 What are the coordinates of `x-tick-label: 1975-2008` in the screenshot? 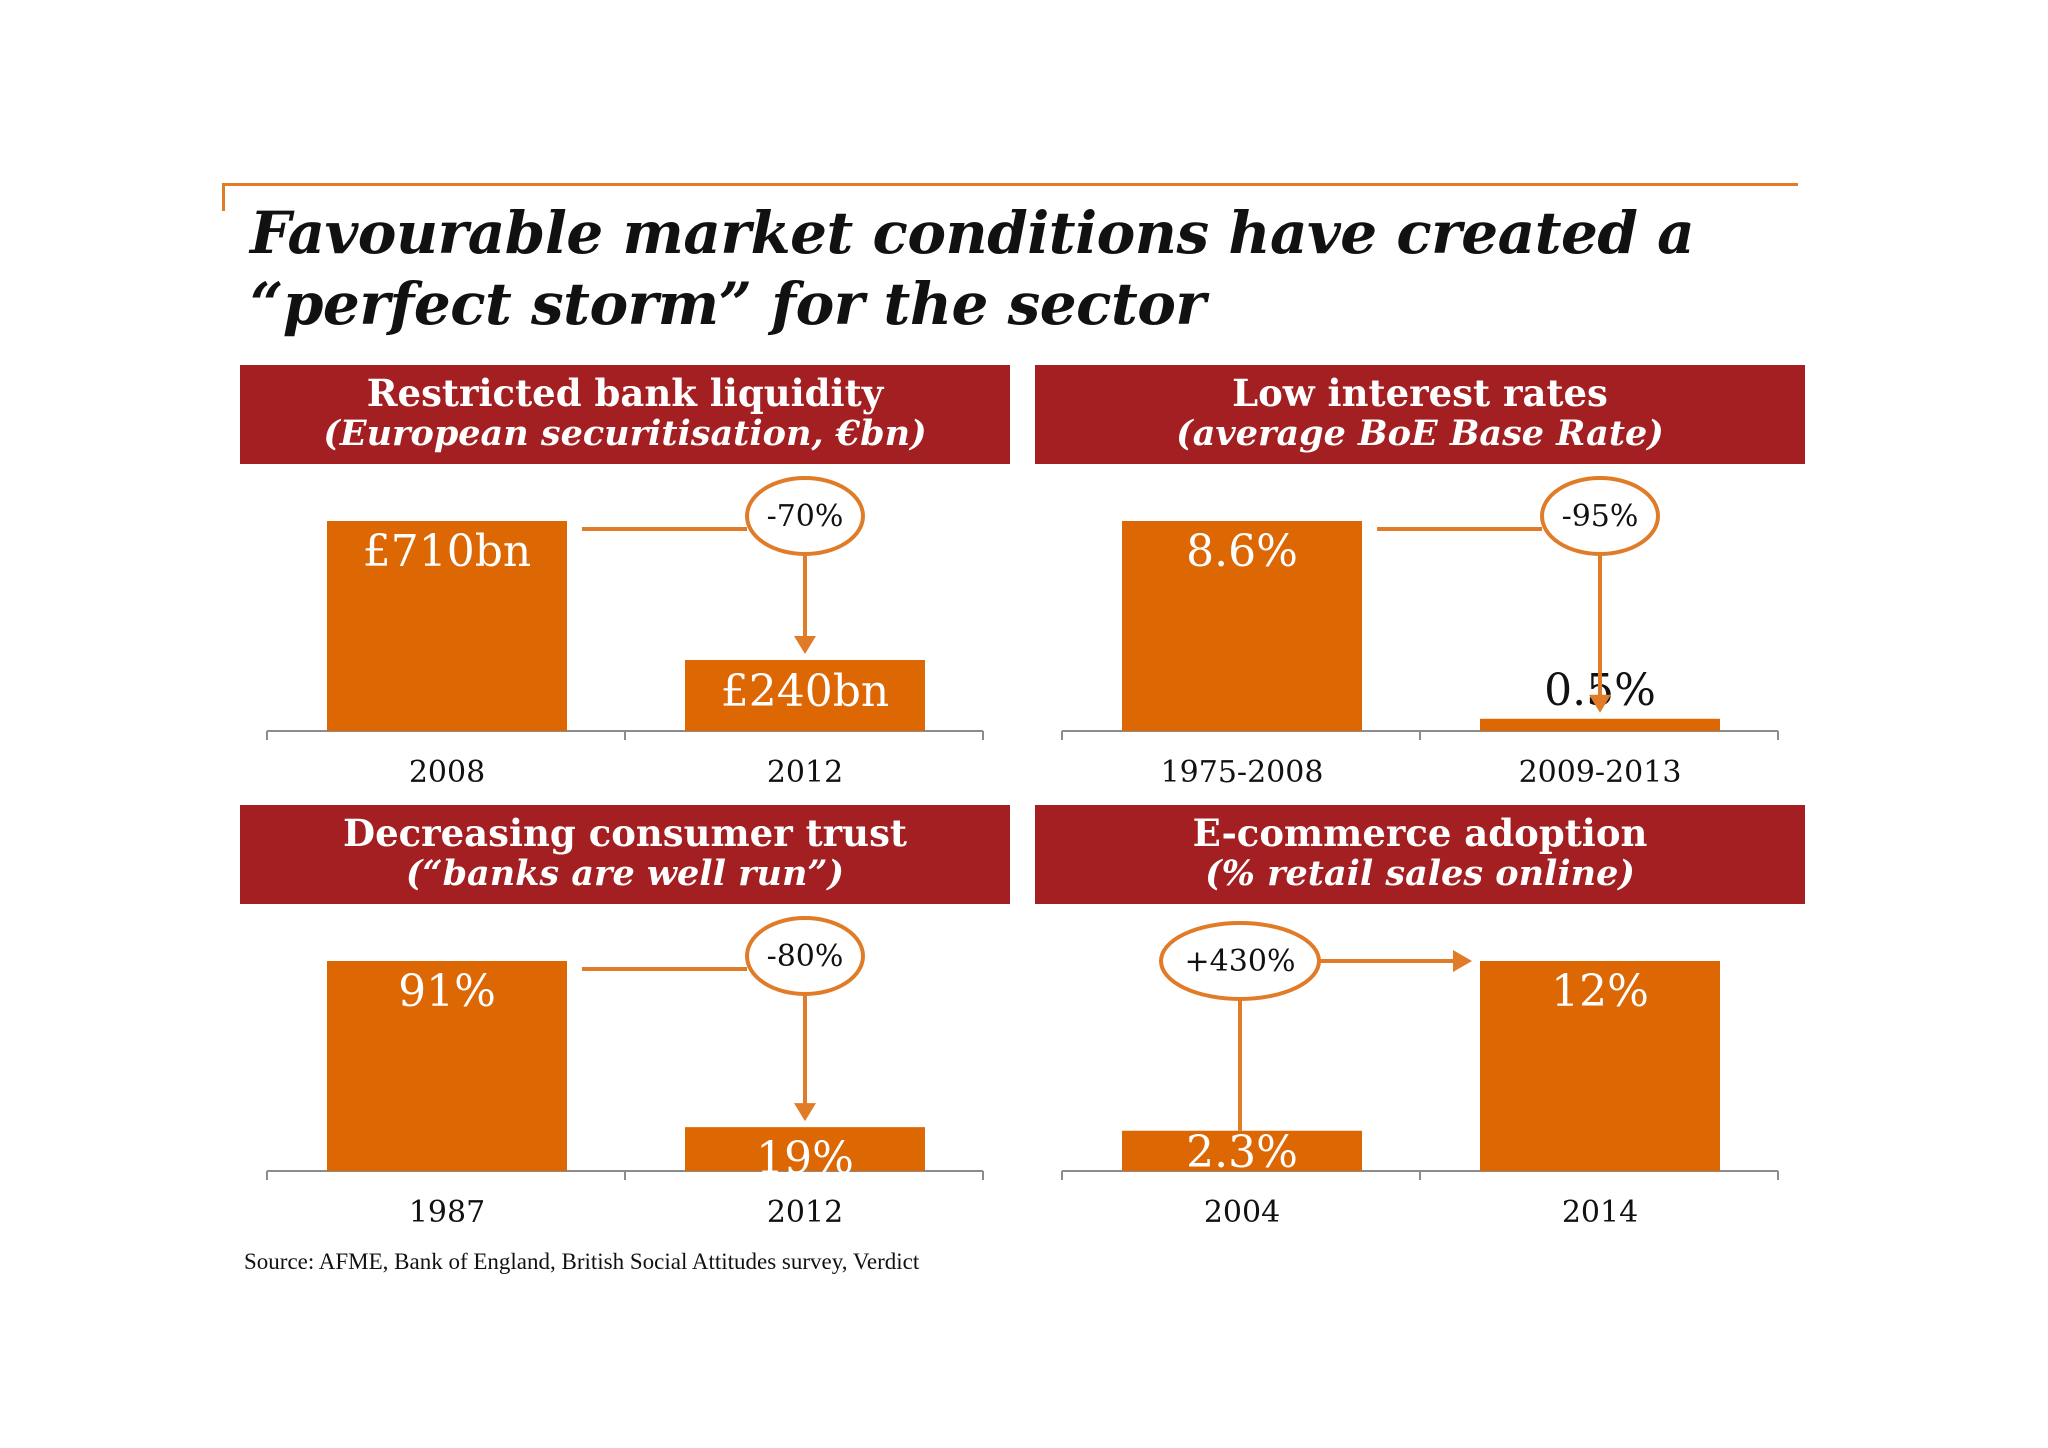 It's located at (1242, 772).